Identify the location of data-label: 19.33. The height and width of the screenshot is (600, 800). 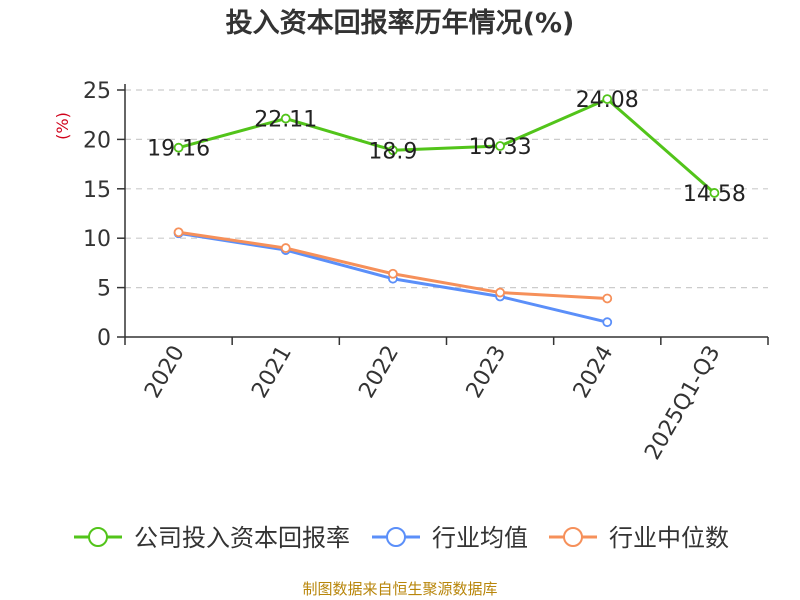
(500, 147).